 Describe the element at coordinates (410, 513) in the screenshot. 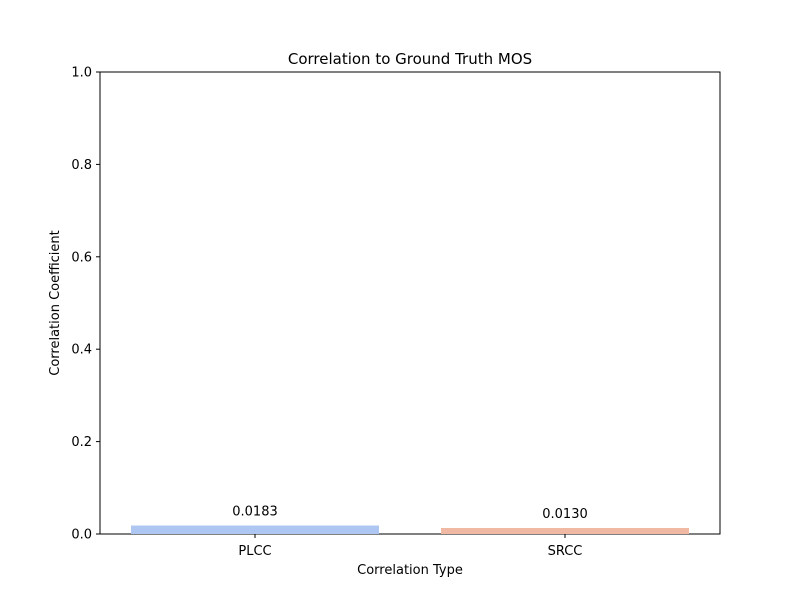

I see `data-labels-group: 0.0183 0.0130` at that location.